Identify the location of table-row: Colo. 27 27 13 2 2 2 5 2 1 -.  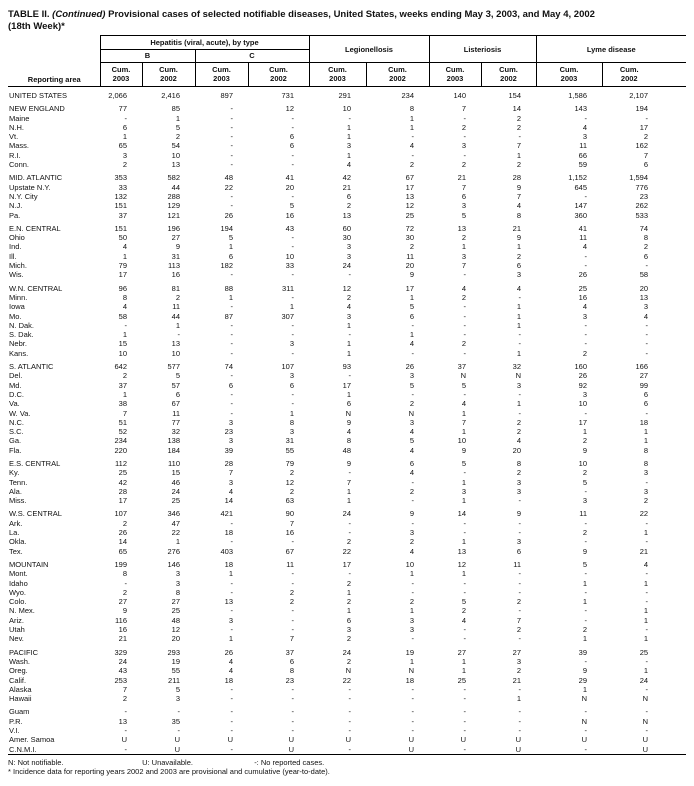
(347, 601).